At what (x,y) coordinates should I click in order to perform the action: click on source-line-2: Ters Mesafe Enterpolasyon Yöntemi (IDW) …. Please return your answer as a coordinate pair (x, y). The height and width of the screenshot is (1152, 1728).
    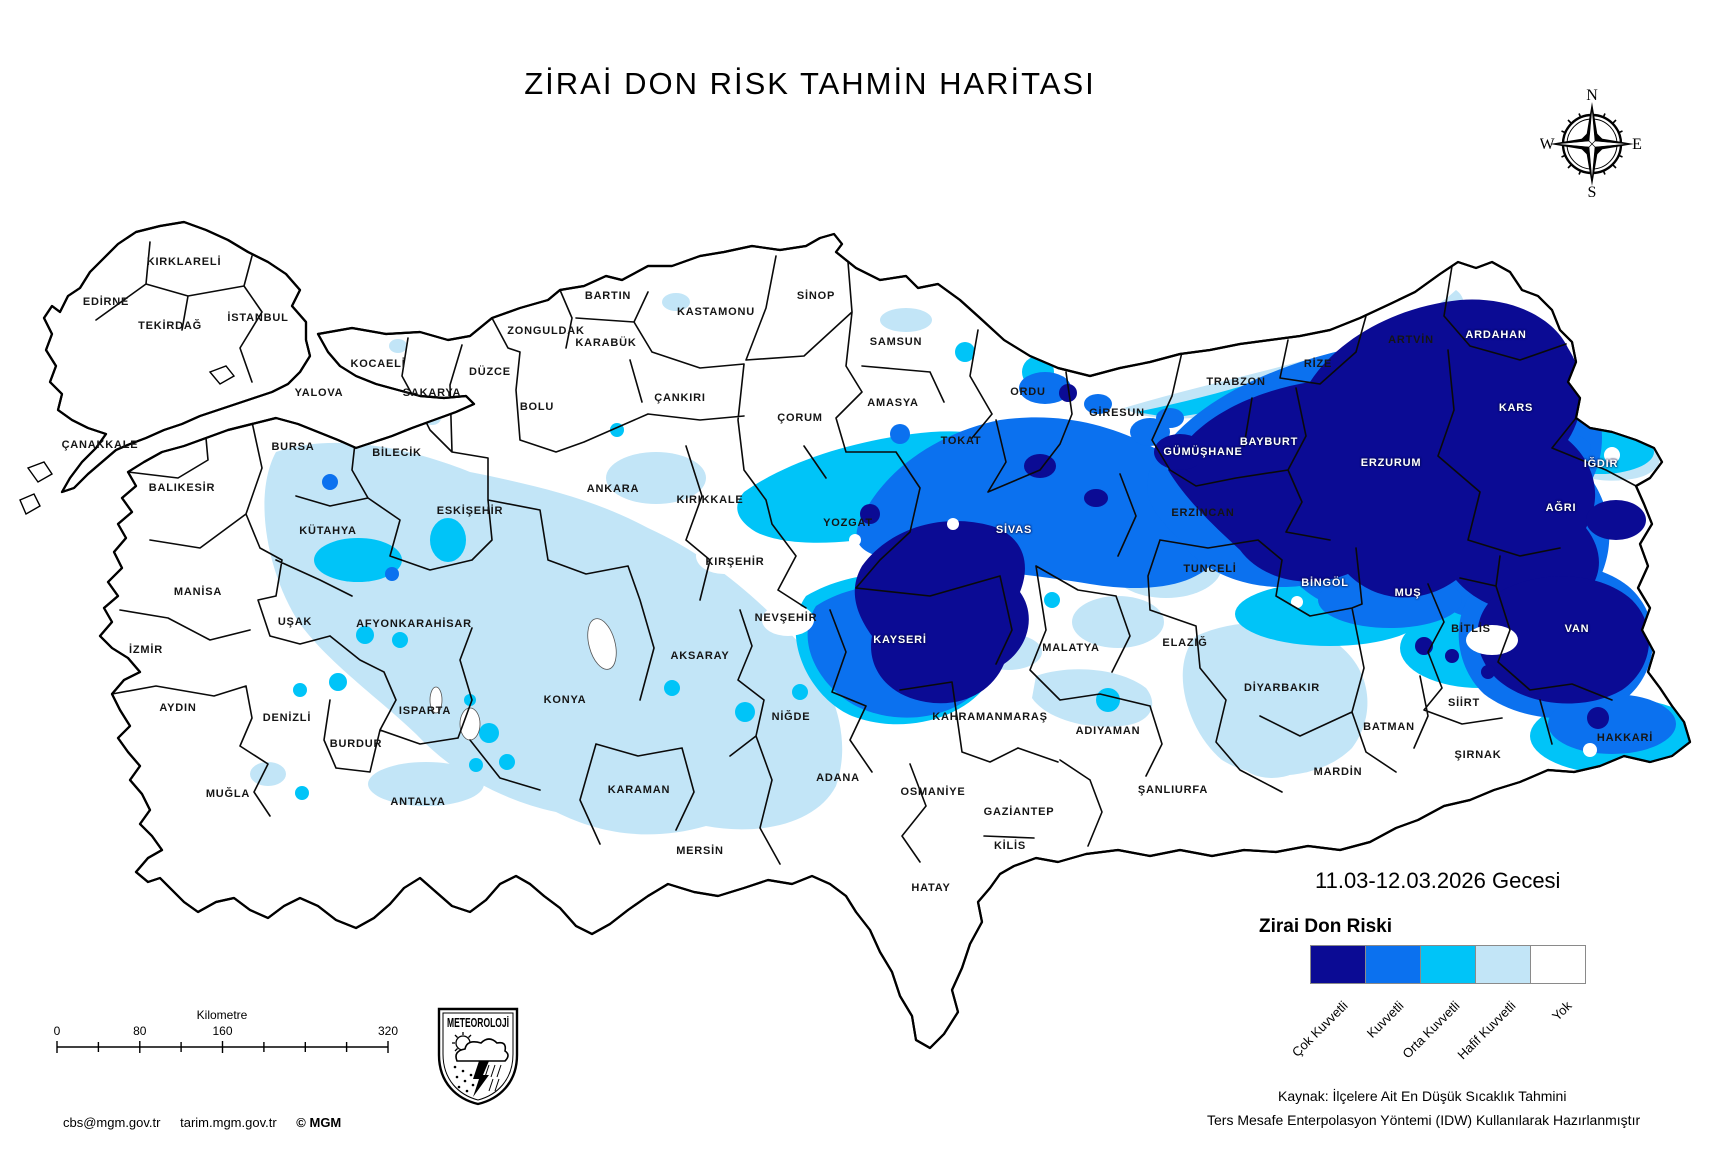
    Looking at the image, I should click on (1424, 1120).